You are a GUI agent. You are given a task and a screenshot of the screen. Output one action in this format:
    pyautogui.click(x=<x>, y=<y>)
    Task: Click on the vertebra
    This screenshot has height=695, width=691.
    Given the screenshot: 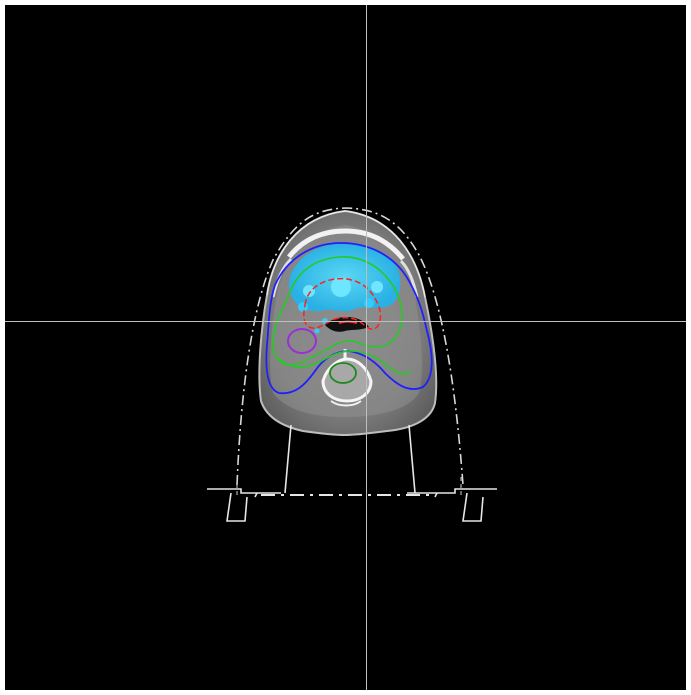 What is the action you would take?
    pyautogui.click(x=347, y=380)
    